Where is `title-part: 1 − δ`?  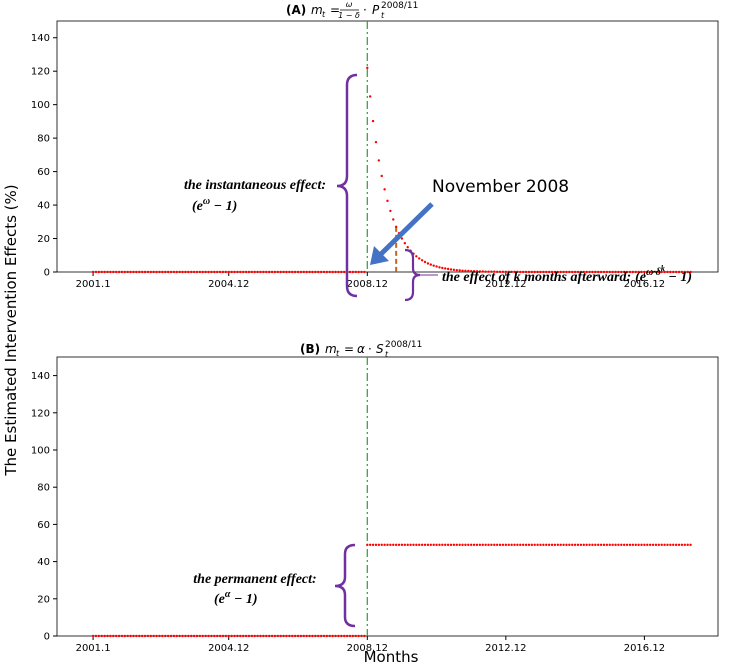
title-part: 1 − δ is located at coordinates (349, 15).